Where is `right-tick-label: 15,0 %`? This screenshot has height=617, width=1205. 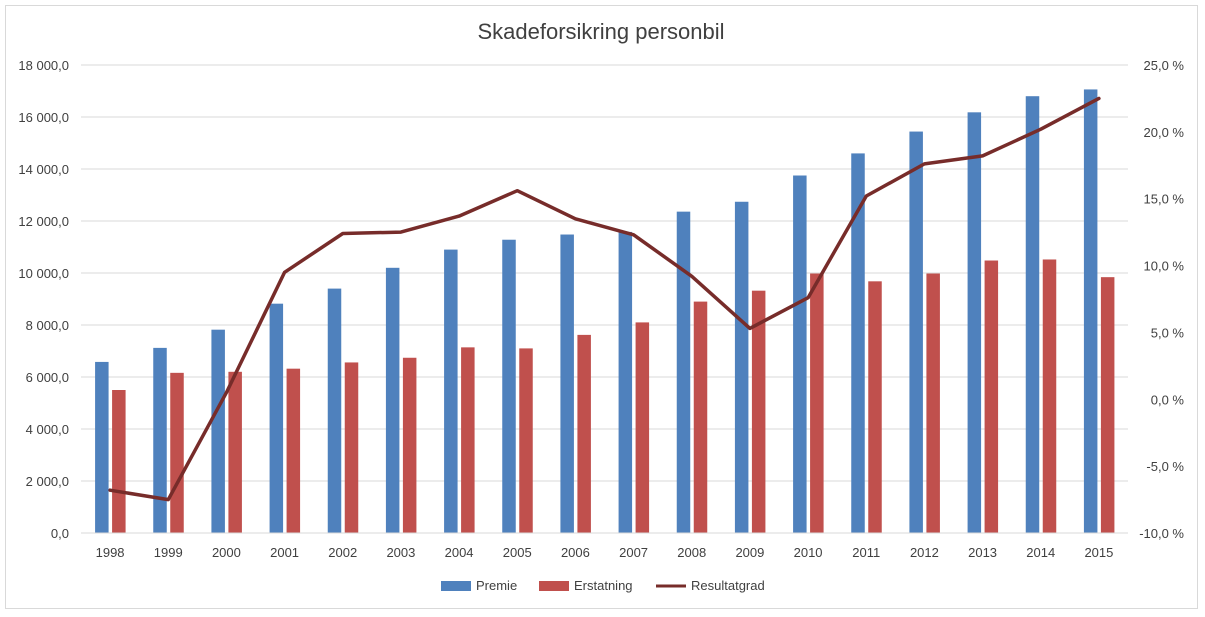 right-tick-label: 15,0 % is located at coordinates (1164, 199).